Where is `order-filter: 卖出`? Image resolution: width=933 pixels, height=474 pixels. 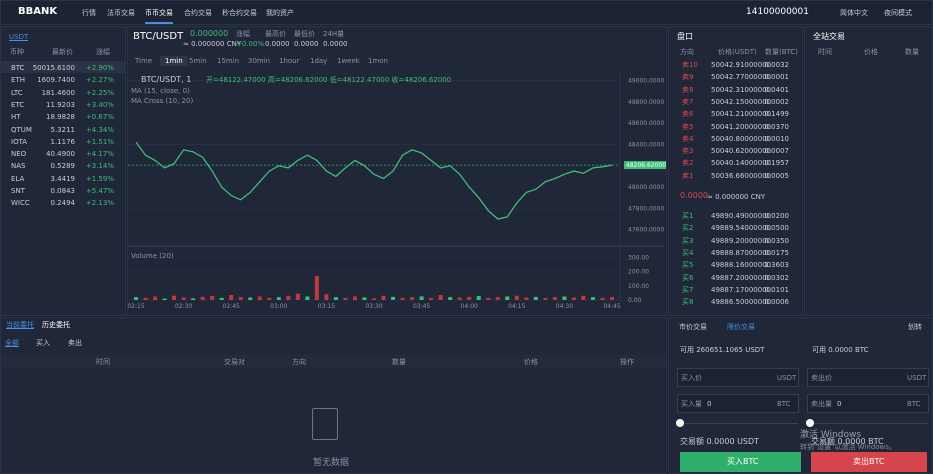
order-filter: 卖出 is located at coordinates (75, 343).